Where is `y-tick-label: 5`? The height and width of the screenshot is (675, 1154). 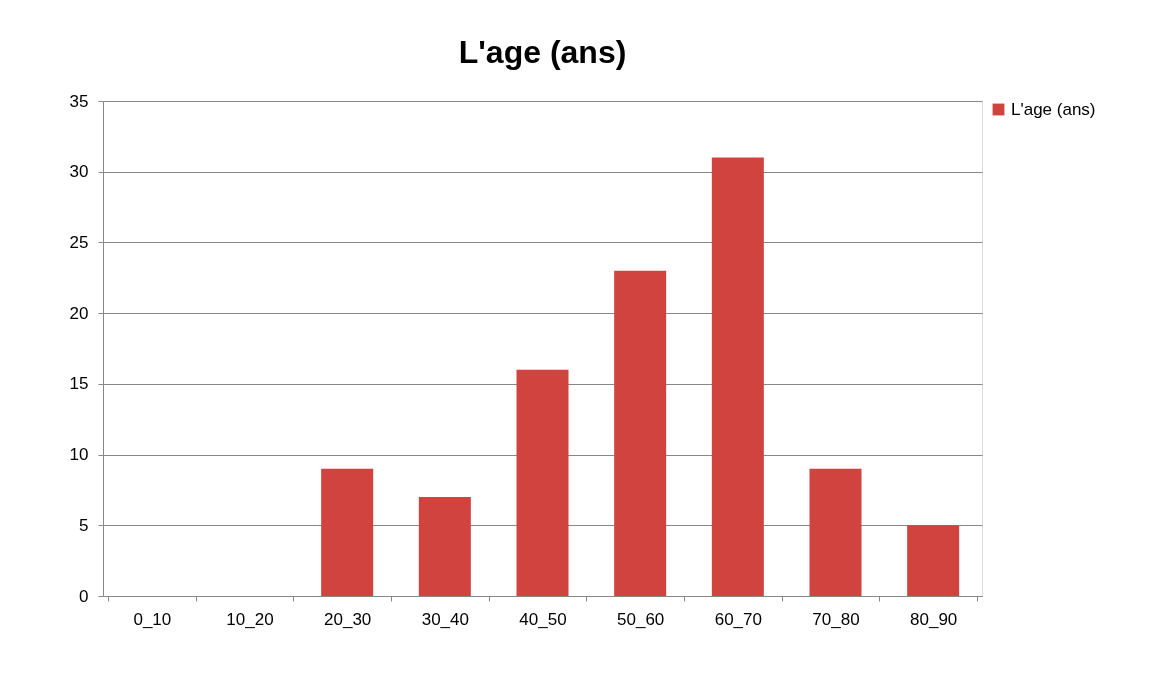
y-tick-label: 5 is located at coordinates (84, 525).